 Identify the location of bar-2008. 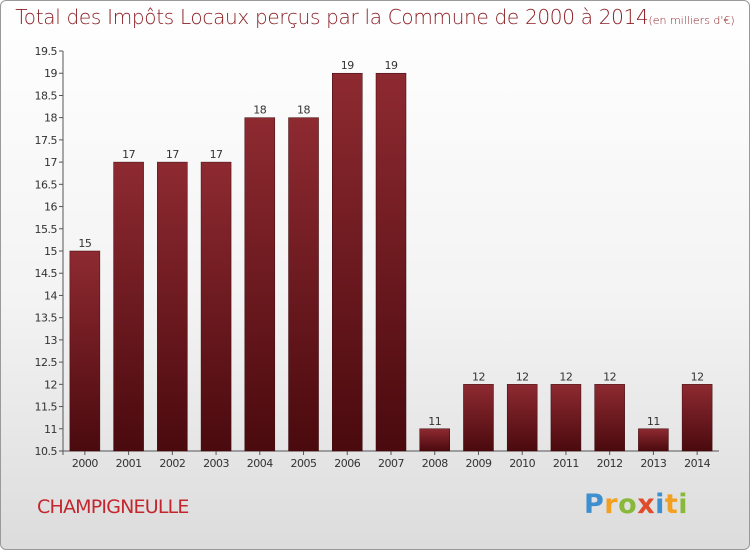
(434, 440).